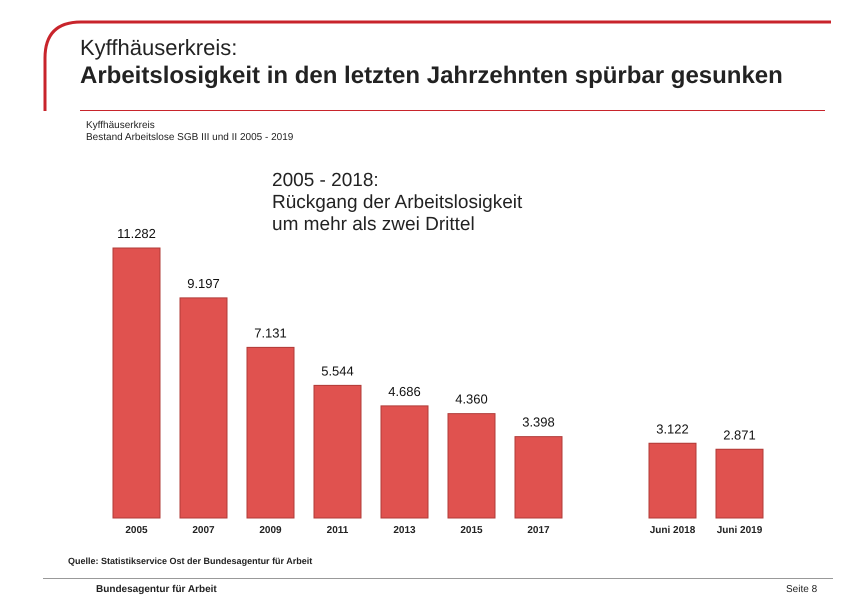 This screenshot has width=858, height=606. Describe the element at coordinates (190, 561) in the screenshot. I see `source-note: Quelle: Statistikservice Ost der Bundesagentur für Arbeit` at that location.